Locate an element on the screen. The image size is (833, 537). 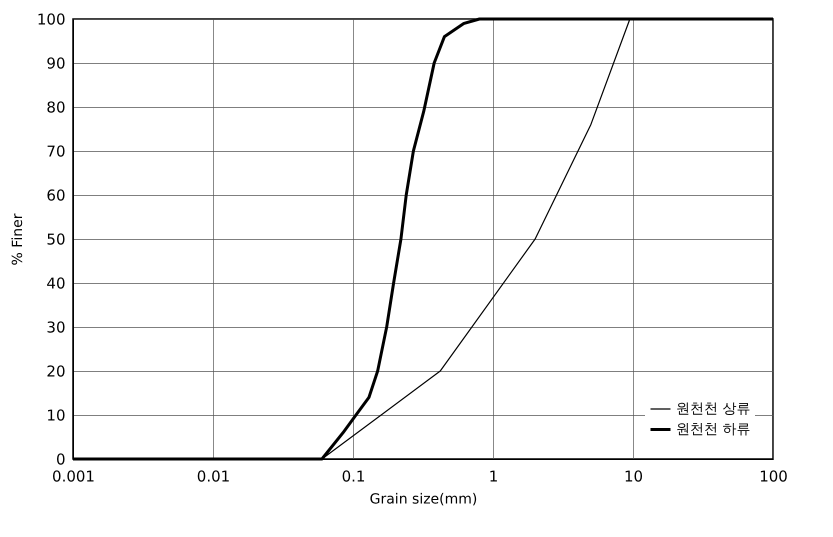
y-tick-label: 80 is located at coordinates (56, 107).